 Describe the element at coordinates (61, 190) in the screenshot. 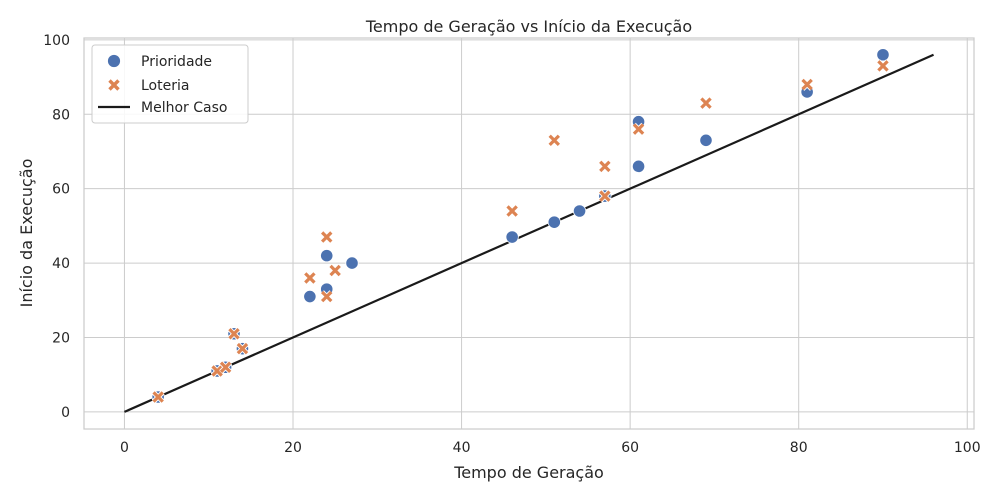

I see `y-tick-label: 60` at that location.